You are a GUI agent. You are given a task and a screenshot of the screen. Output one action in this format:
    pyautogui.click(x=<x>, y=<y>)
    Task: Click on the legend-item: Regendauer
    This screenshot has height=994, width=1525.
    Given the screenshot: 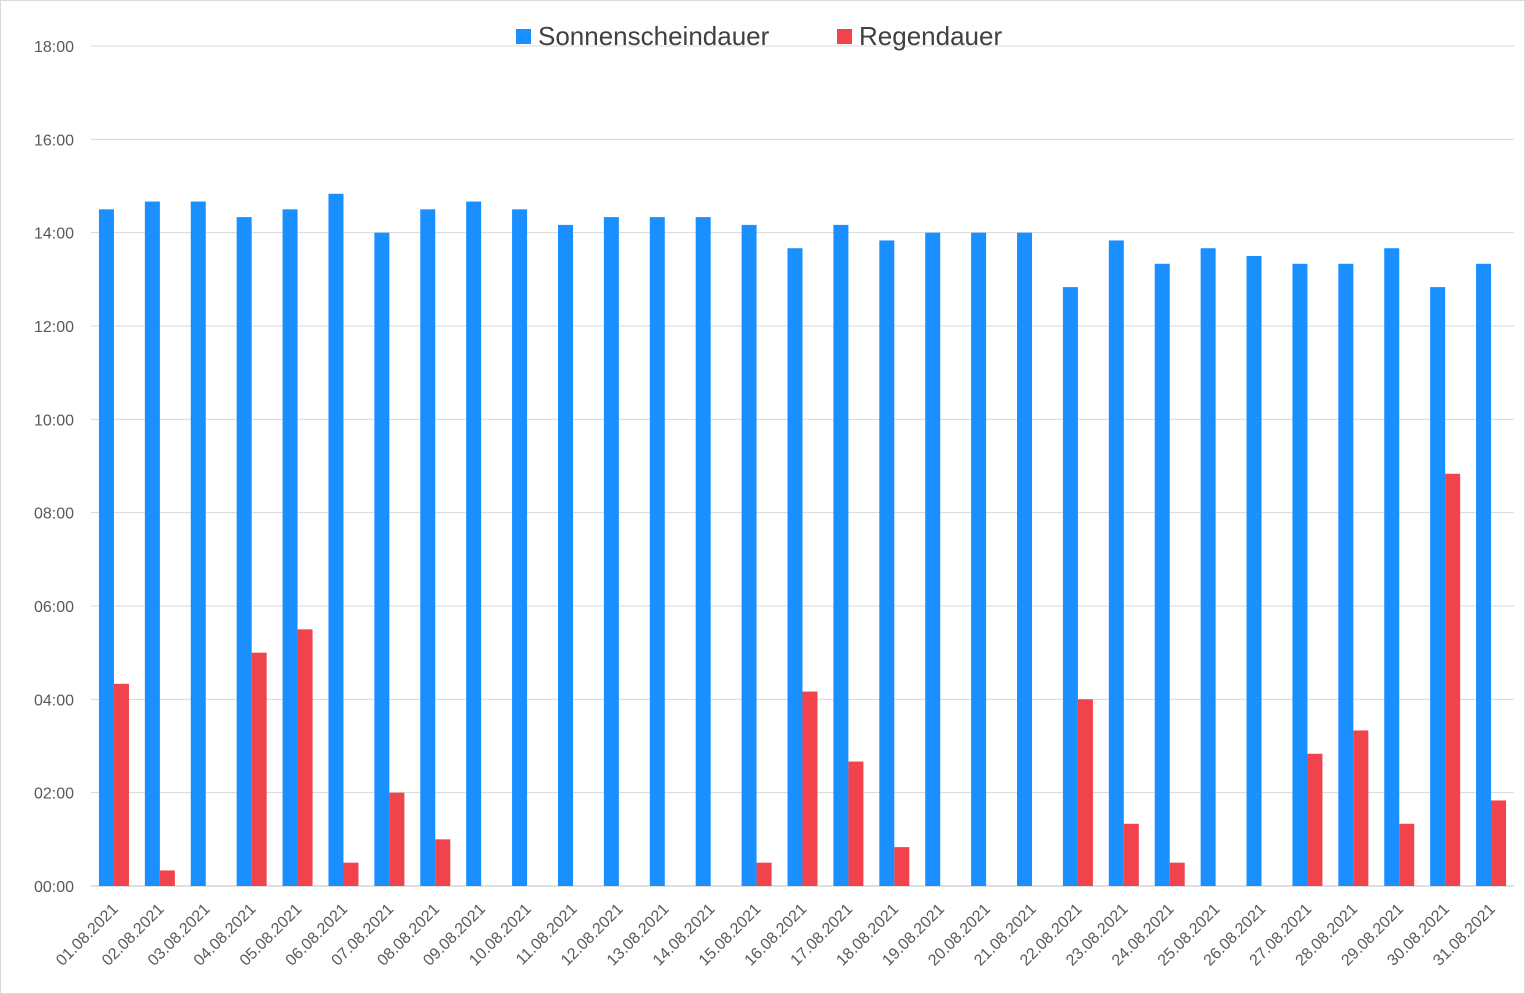 What is the action you would take?
    pyautogui.click(x=919, y=36)
    